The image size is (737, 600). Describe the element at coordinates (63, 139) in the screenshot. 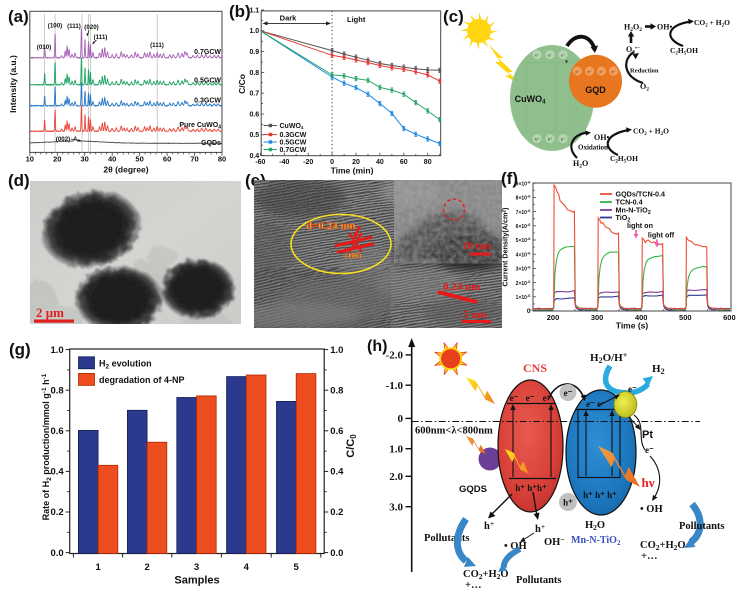

I see `svg-text: (002)` at that location.